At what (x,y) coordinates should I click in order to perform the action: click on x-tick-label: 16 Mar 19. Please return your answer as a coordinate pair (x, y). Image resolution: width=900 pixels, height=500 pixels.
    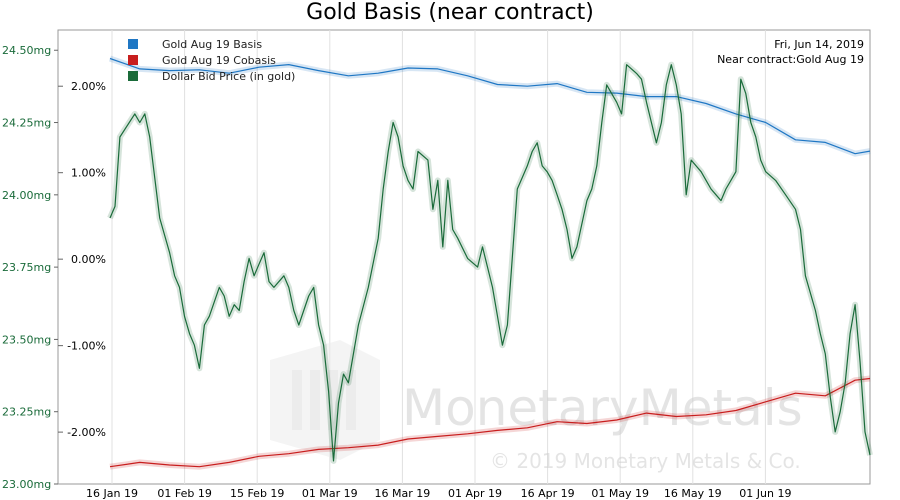
    Looking at the image, I should click on (403, 493).